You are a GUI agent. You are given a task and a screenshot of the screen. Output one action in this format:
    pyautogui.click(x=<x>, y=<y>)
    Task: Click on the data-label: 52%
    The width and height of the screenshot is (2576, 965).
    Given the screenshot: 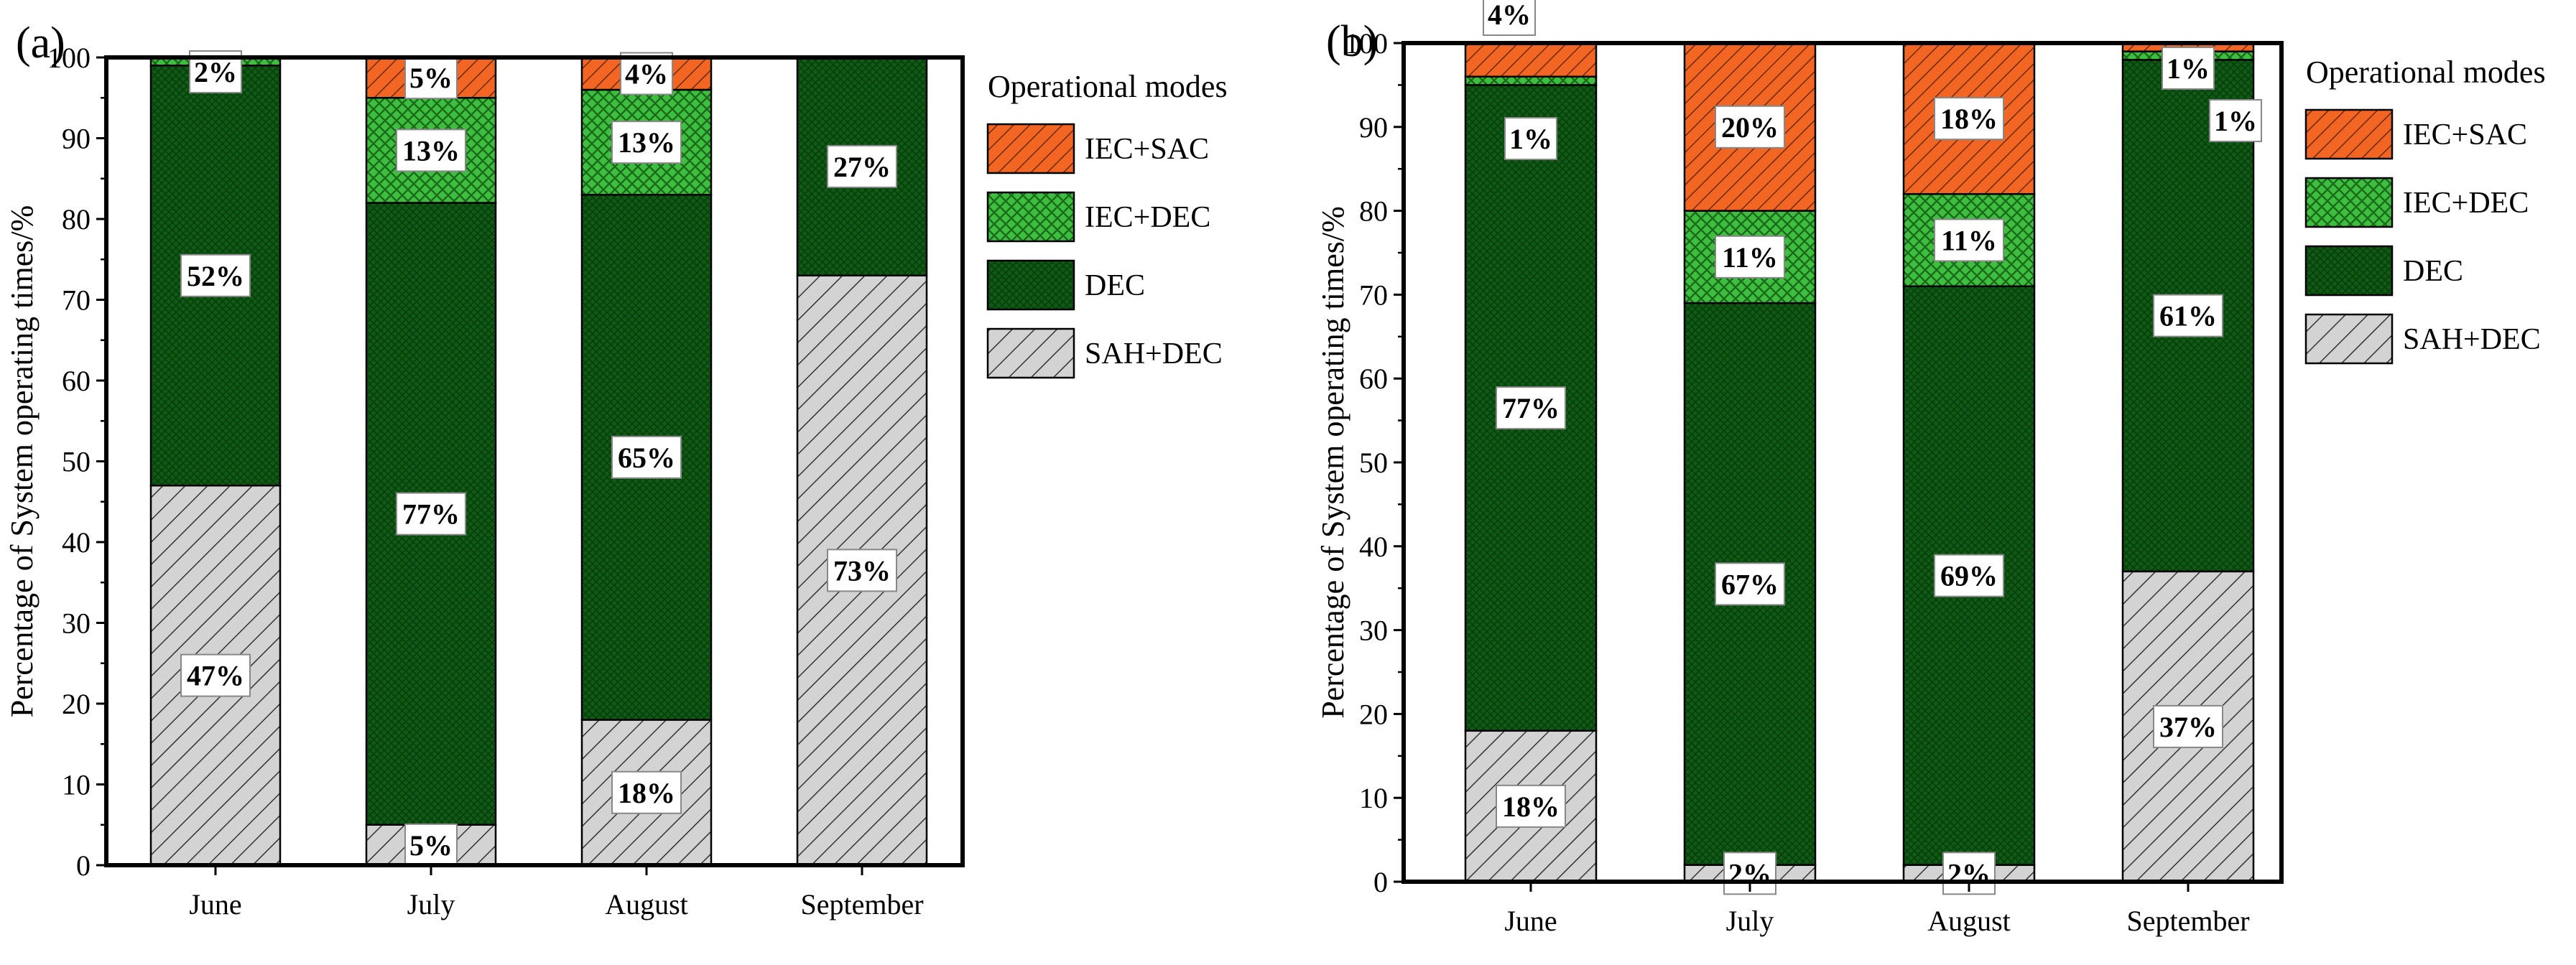 What is the action you would take?
    pyautogui.click(x=215, y=276)
    